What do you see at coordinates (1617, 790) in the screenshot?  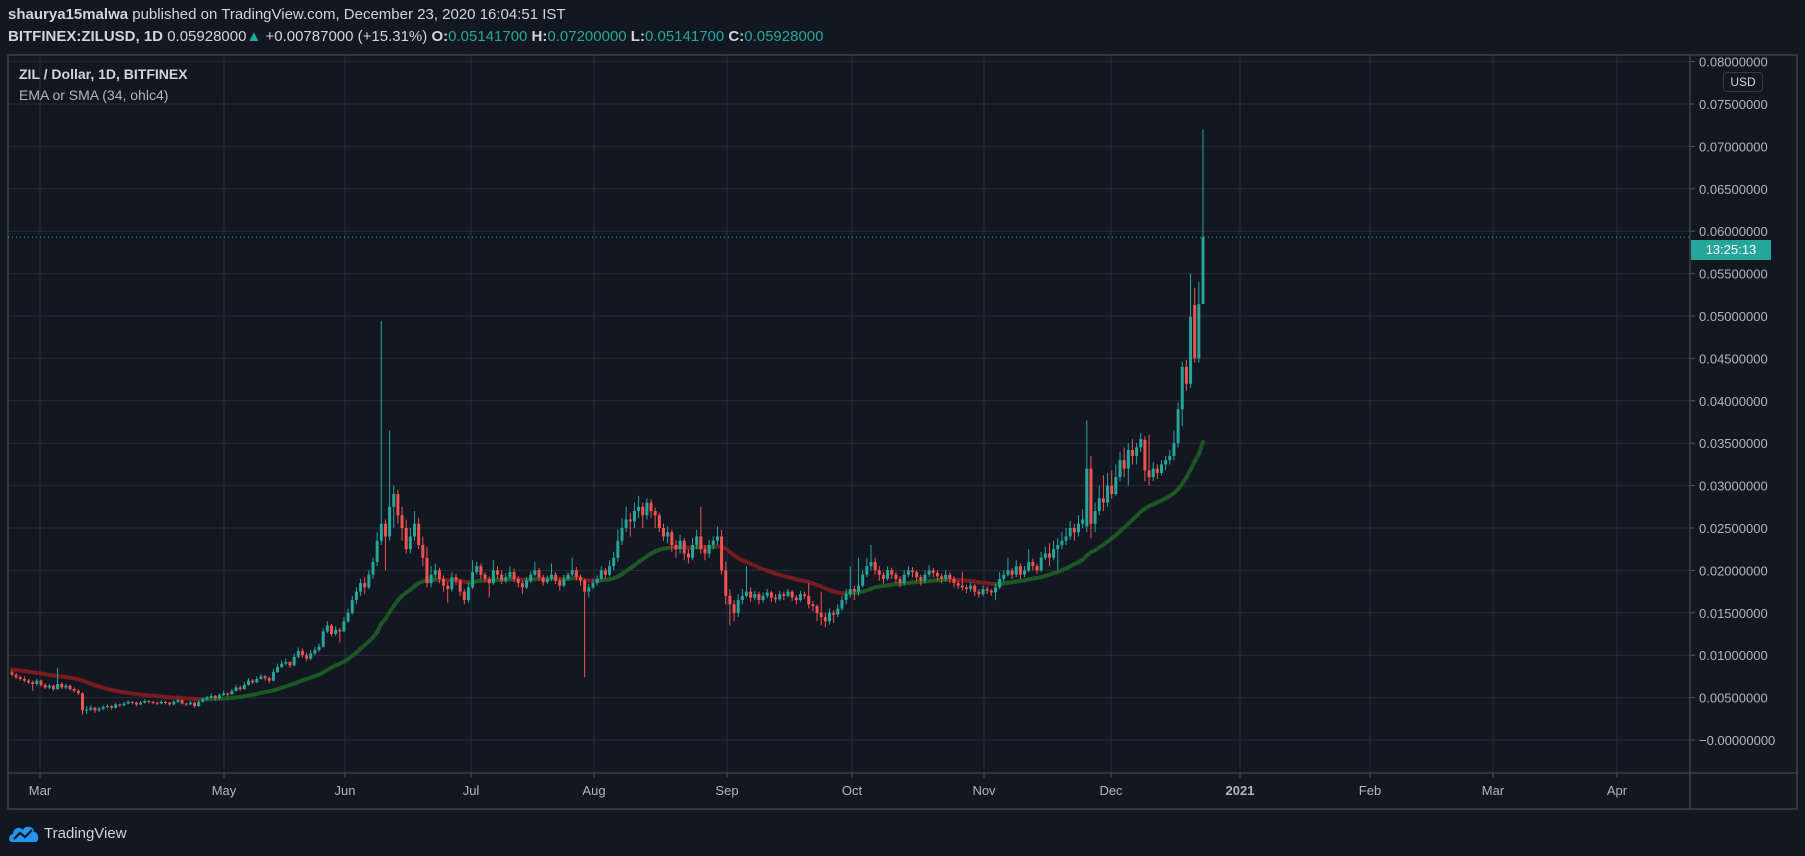 I see `time-tick-label: Apr` at bounding box center [1617, 790].